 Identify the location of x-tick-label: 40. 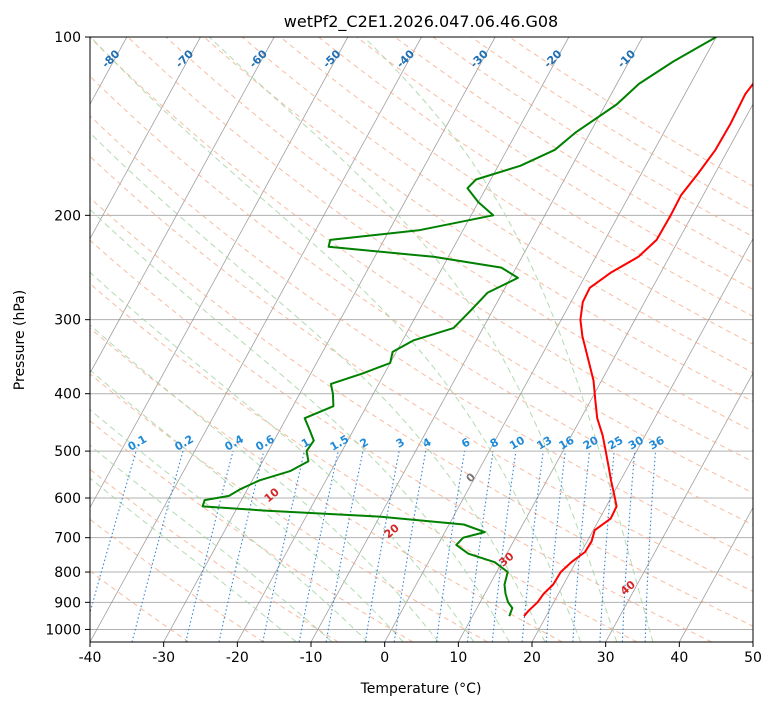
(679, 658).